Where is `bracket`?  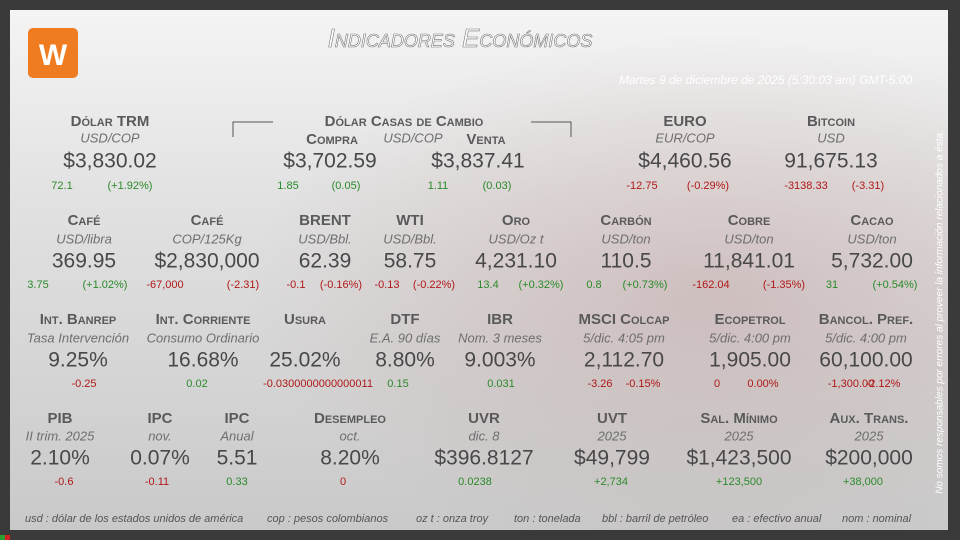
bracket is located at coordinates (402, 129).